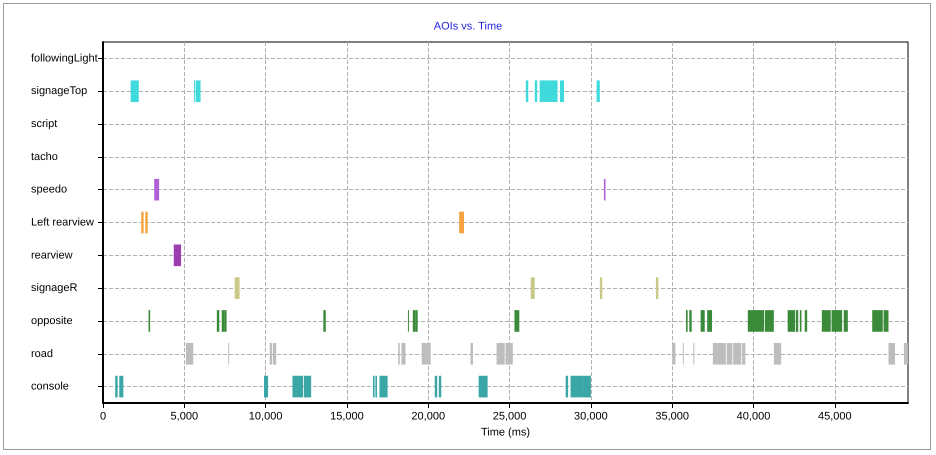 The height and width of the screenshot is (455, 936). Describe the element at coordinates (184, 416) in the screenshot. I see `x-tick-label: 5,000` at that location.